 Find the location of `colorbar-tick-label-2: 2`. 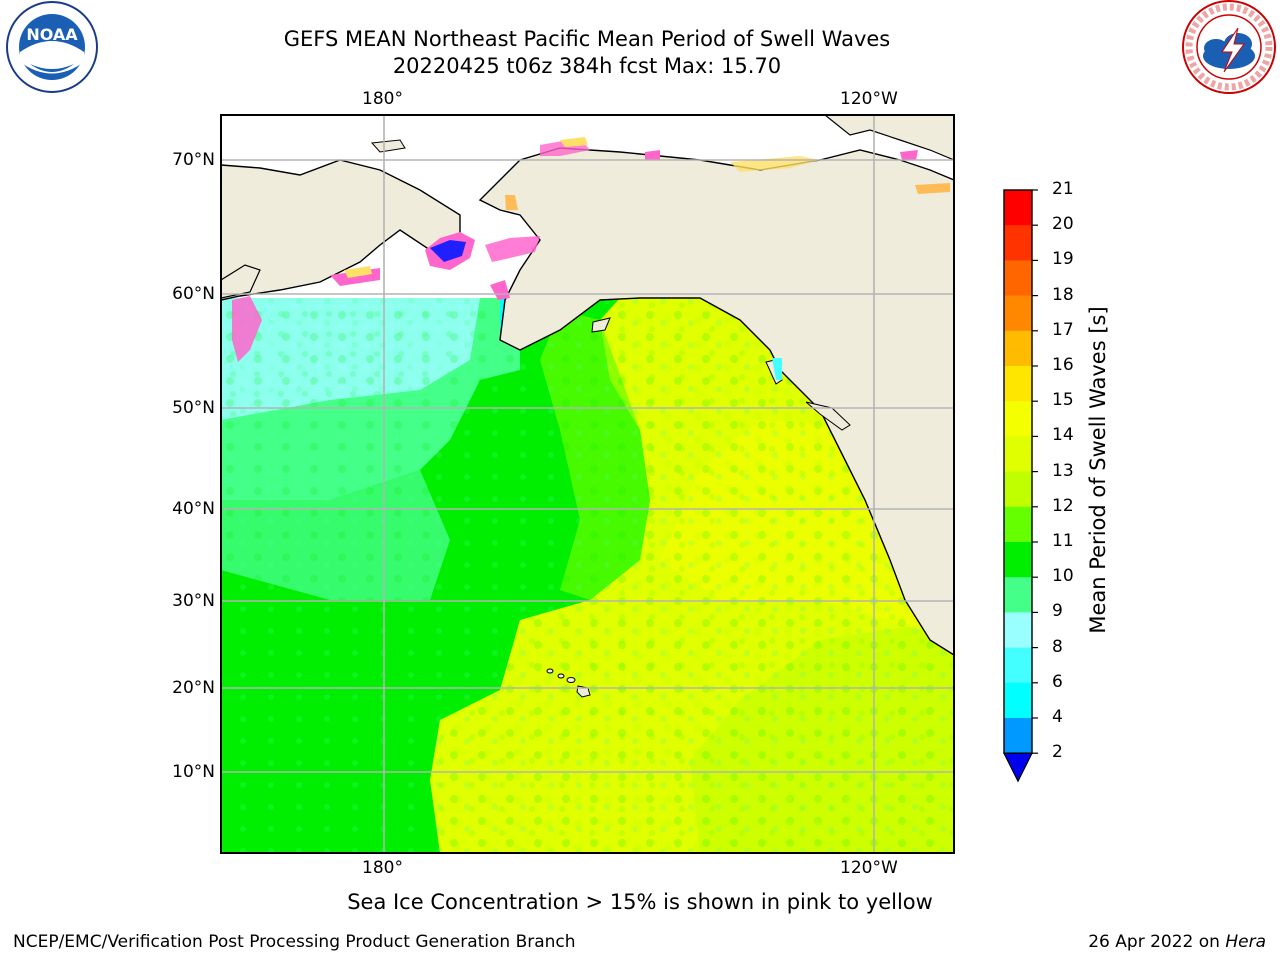

colorbar-tick-label-2: 2 is located at coordinates (1057, 752).